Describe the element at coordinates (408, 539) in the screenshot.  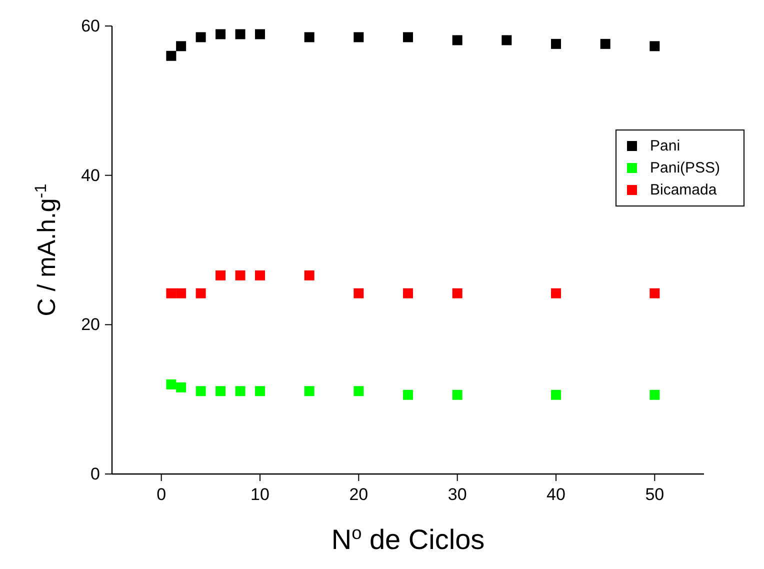
I see `x-axis-title: N$^{o}$ de Ciclos` at that location.